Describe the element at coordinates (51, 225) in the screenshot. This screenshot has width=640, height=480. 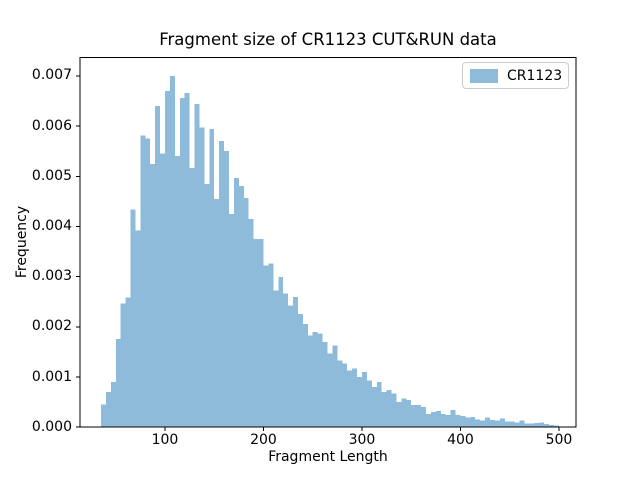
I see `y-tick-label: 0.004` at that location.